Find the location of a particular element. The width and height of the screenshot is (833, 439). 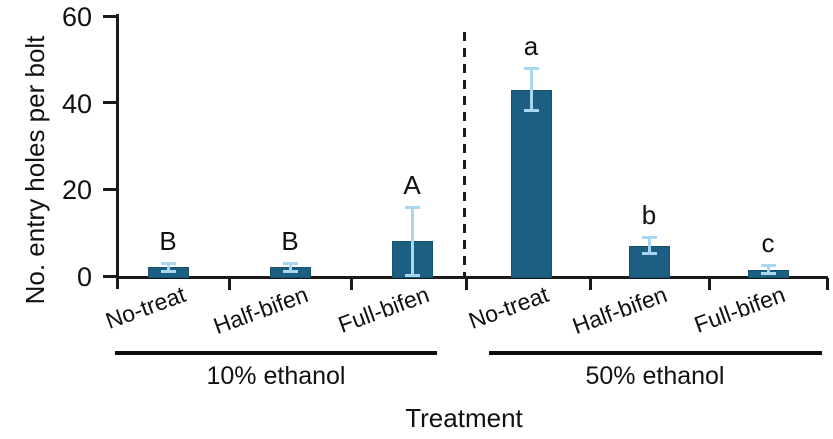

y-tick-label: 40 is located at coordinates (76, 103).